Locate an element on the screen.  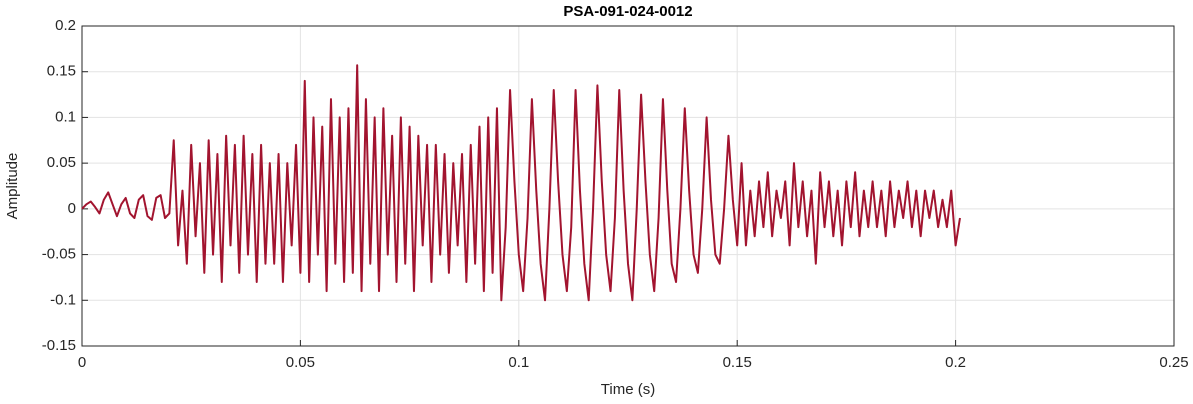
x-tick-label: 0.2 is located at coordinates (955, 362).